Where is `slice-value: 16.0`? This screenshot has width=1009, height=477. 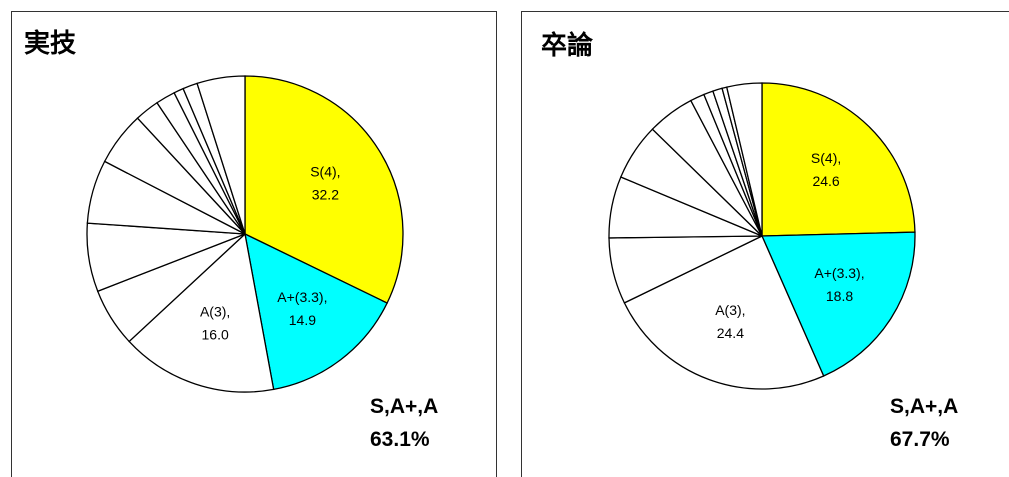
slice-value: 16.0 is located at coordinates (215, 335).